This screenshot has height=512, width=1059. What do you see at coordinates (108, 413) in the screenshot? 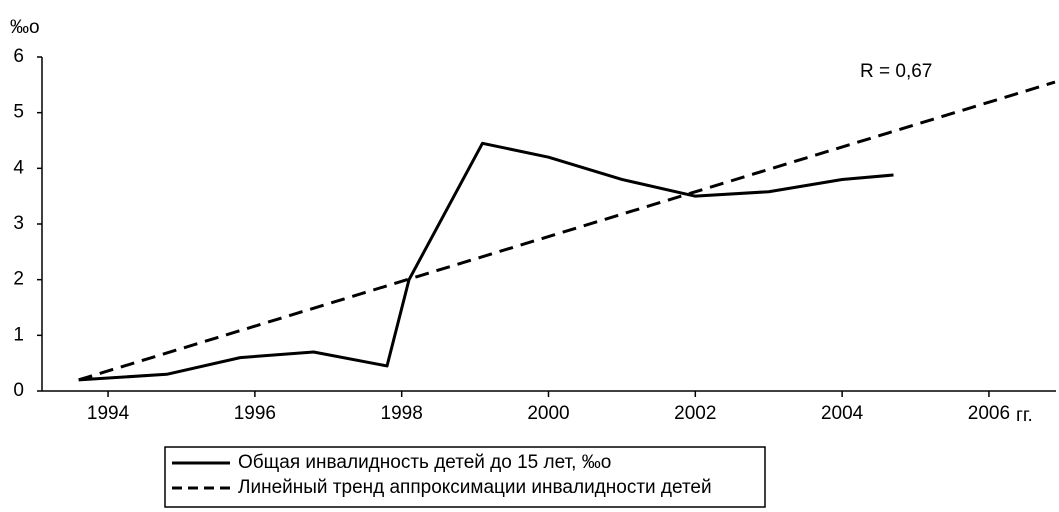
I see `x-tick-label: 1994` at bounding box center [108, 413].